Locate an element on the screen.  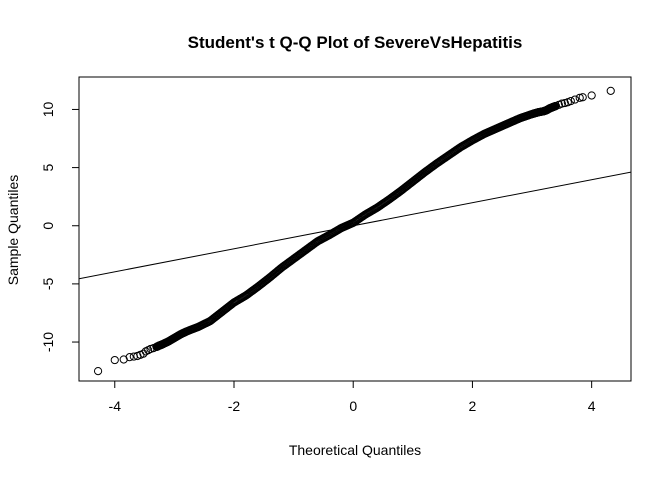
x-axis: -4 -2 0 2 4 is located at coordinates (352, 397).